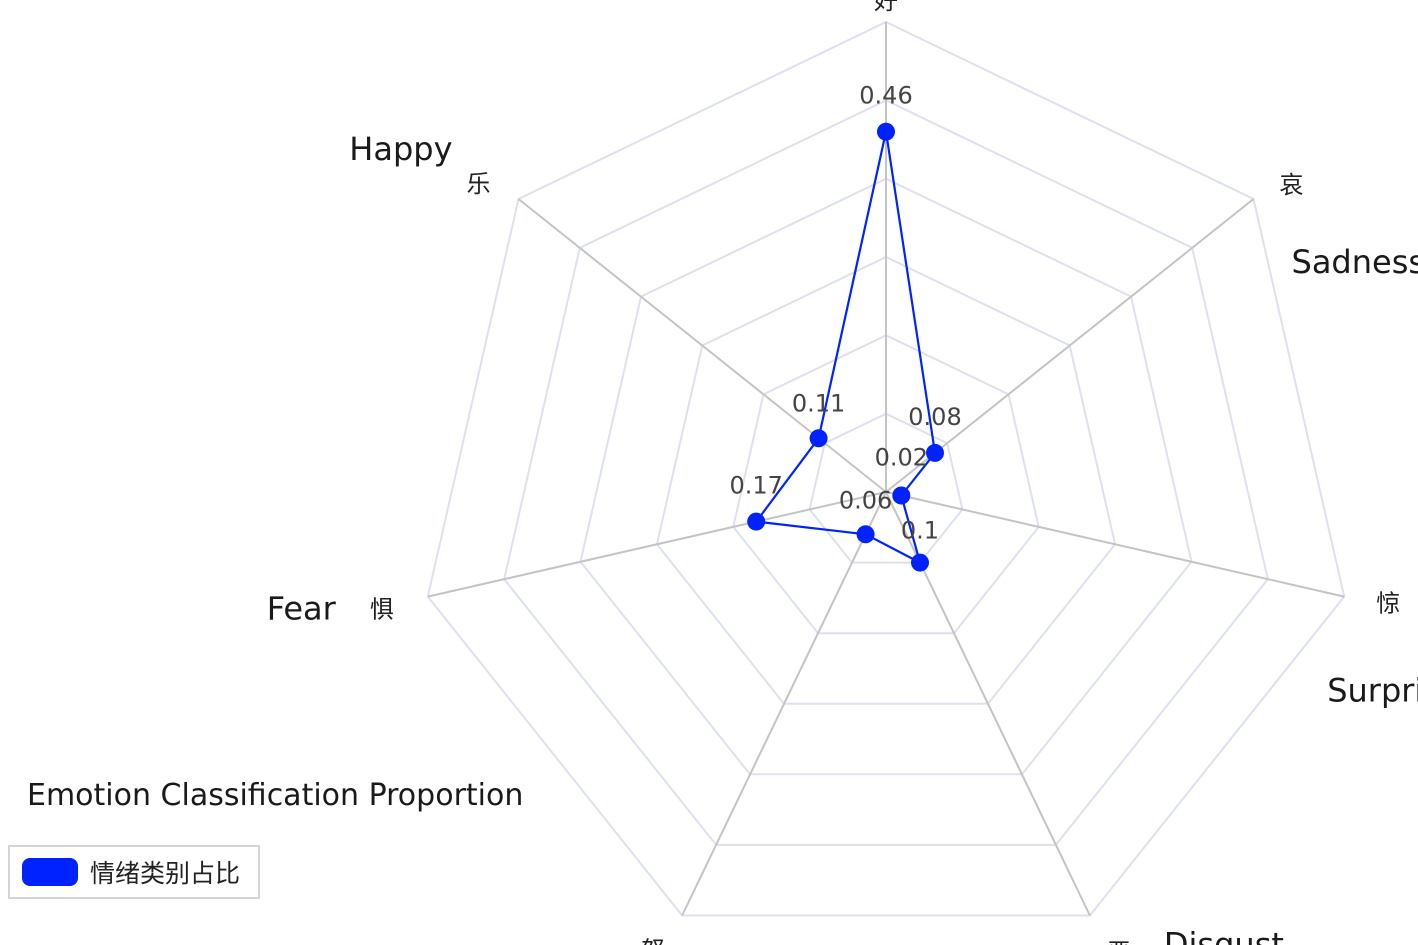 The image size is (1418, 945). Describe the element at coordinates (818, 403) in the screenshot. I see `value-label: 0.11` at that location.